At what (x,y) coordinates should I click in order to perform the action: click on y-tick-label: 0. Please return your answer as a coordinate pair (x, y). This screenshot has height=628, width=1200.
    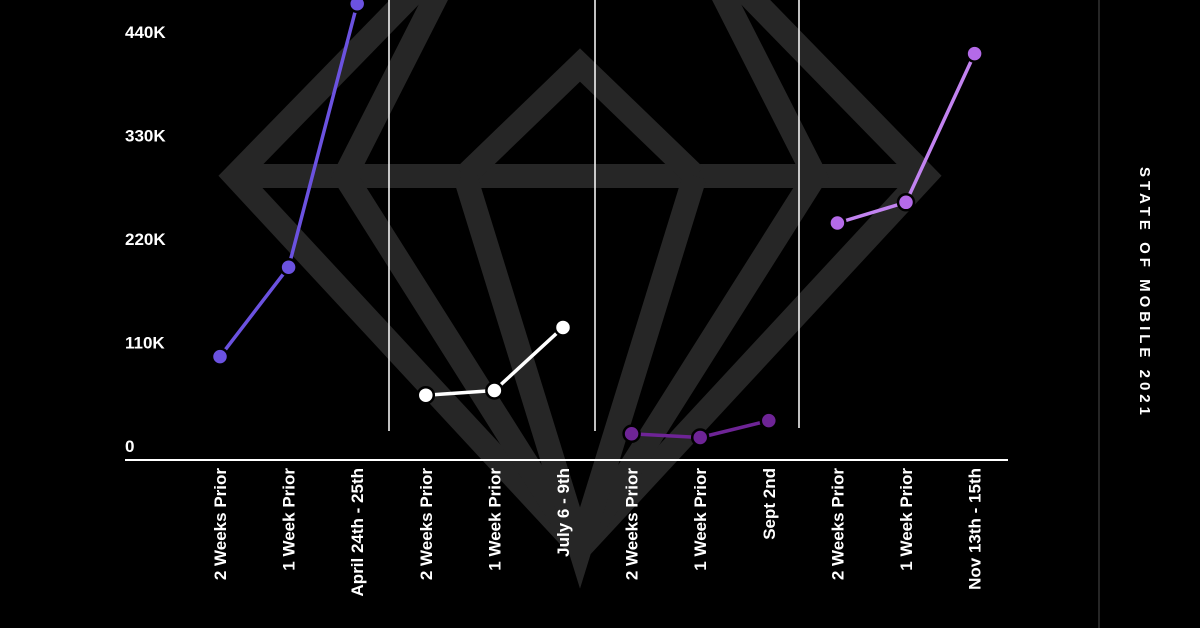
    Looking at the image, I should click on (129, 446).